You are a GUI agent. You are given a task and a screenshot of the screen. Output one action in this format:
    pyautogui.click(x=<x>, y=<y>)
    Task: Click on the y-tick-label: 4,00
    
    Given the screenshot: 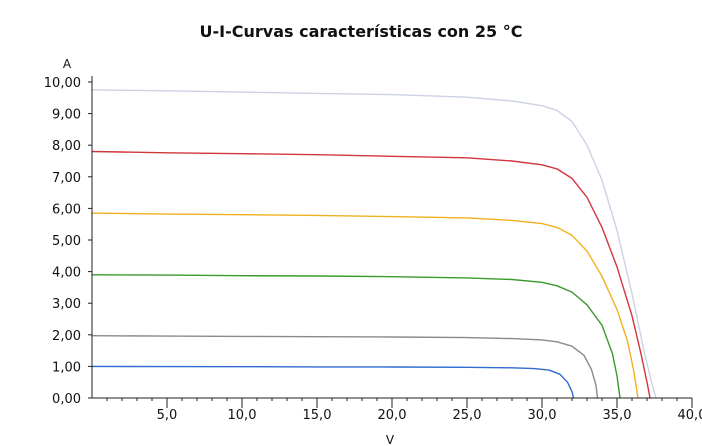 What is the action you would take?
    pyautogui.click(x=66, y=273)
    